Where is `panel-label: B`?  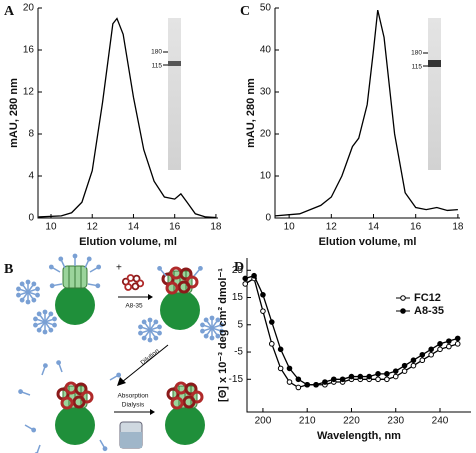 panel-label: B is located at coordinates (8, 269).